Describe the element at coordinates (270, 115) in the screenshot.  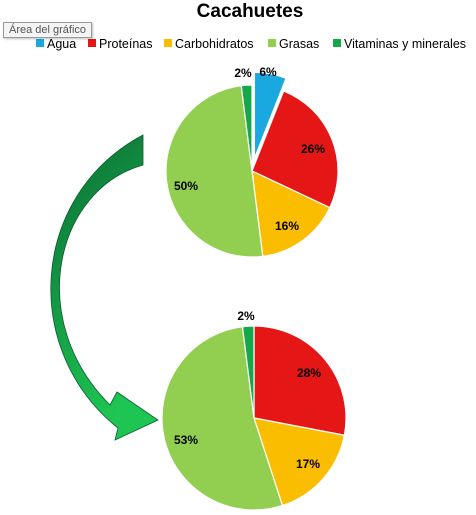
I see `pie-slice-agua` at that location.